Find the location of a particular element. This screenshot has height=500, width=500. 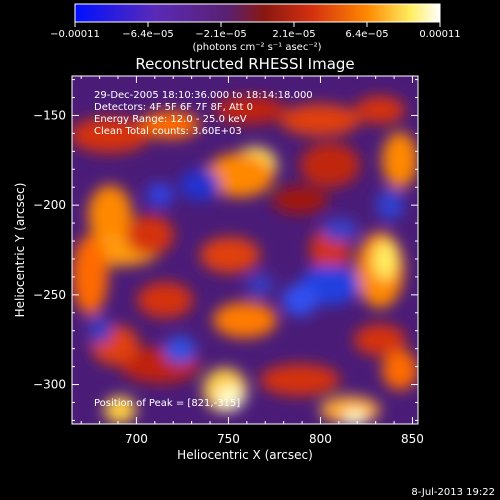

x-tick-label: 750 is located at coordinates (228, 439).